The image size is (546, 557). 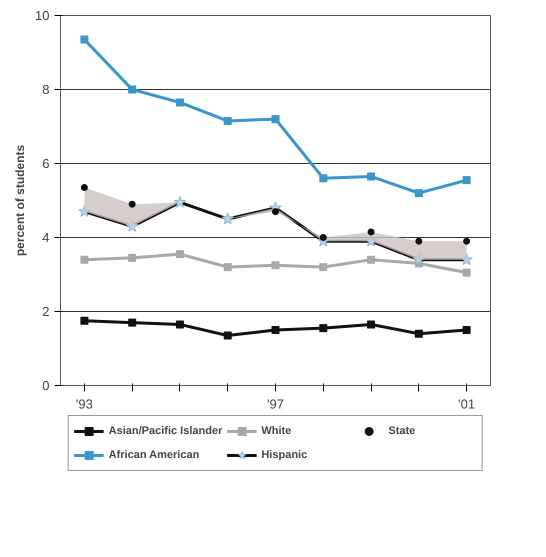 What do you see at coordinates (46, 311) in the screenshot?
I see `y-tick-label: 2` at bounding box center [46, 311].